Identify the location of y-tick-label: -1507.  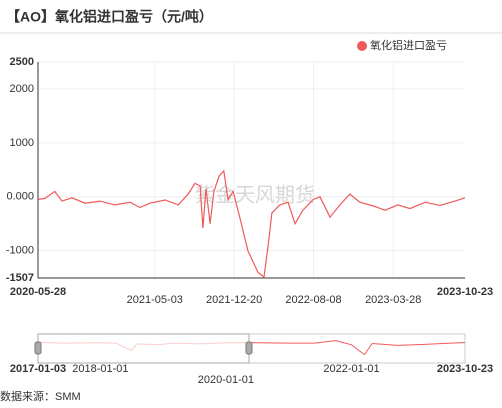
(20, 278).